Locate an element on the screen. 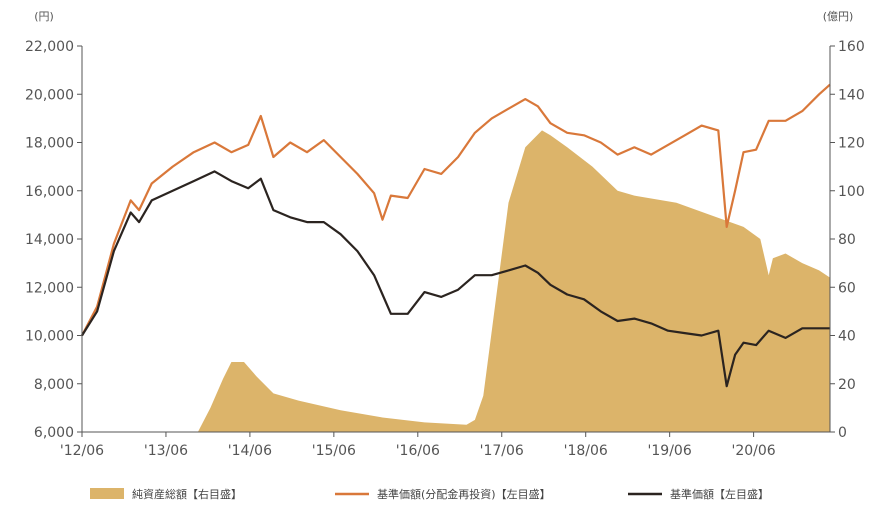  y-left-tick-label: 10,000 is located at coordinates (49, 337).